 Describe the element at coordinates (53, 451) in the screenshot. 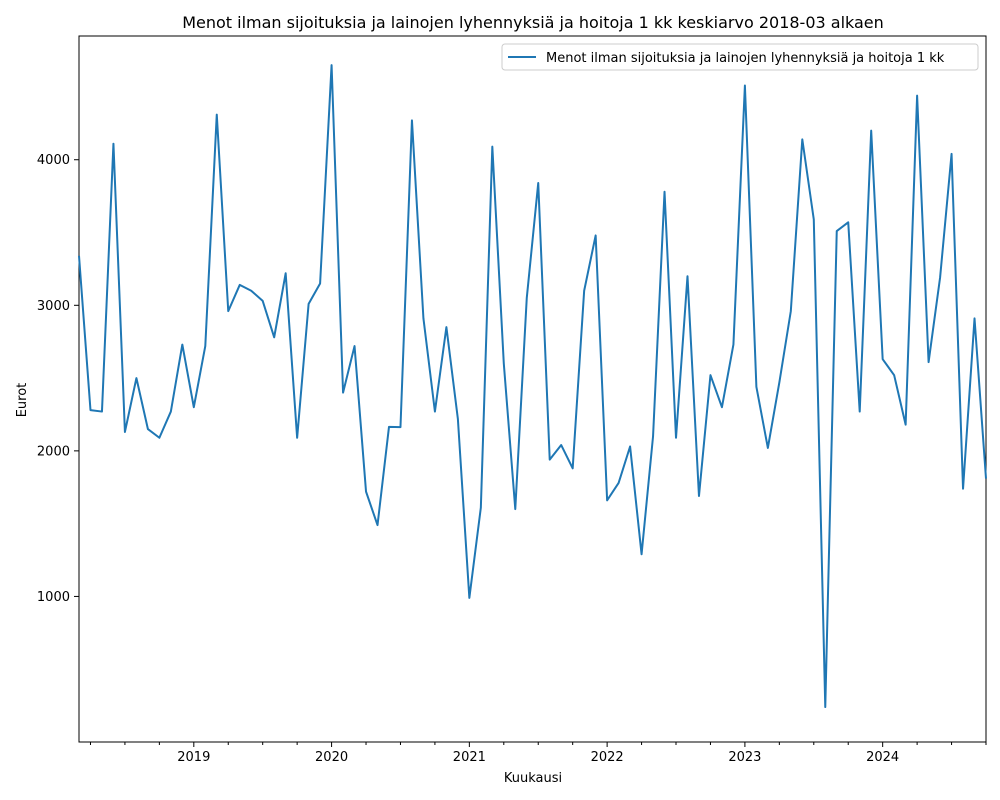

I see `y-tick-label: 2000` at that location.